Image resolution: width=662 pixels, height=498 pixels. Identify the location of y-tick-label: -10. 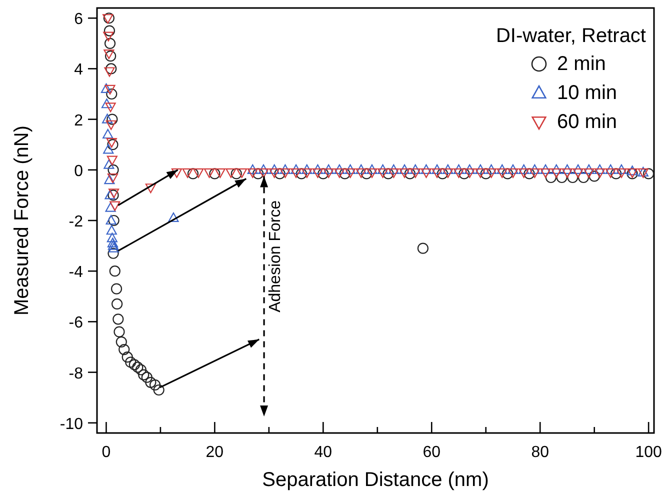
(72, 424).